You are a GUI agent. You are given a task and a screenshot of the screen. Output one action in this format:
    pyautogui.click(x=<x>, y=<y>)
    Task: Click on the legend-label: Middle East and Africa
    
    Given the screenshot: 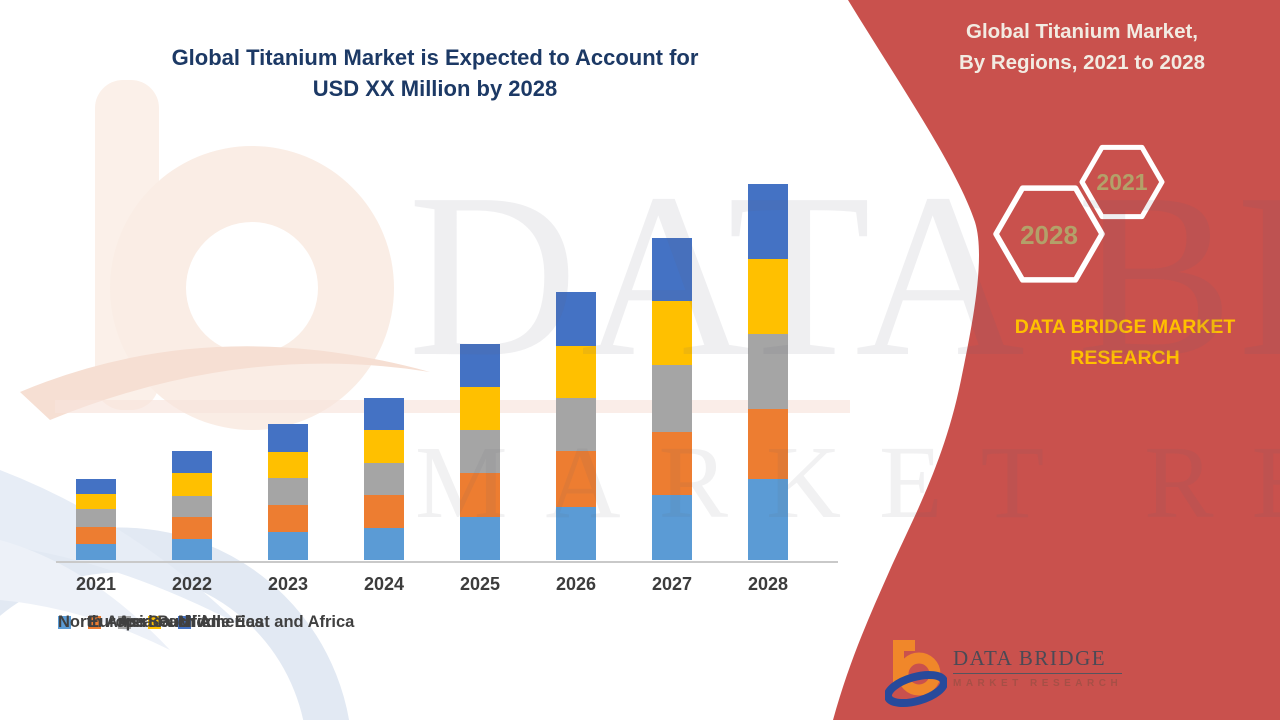 What is the action you would take?
    pyautogui.click(x=266, y=622)
    